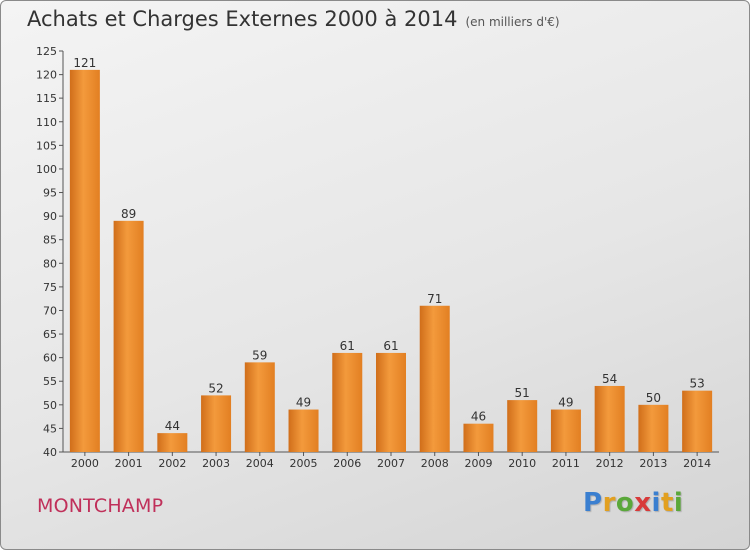 Image resolution: width=750 pixels, height=550 pixels. What do you see at coordinates (696, 384) in the screenshot?
I see `data-label: 53` at bounding box center [696, 384].